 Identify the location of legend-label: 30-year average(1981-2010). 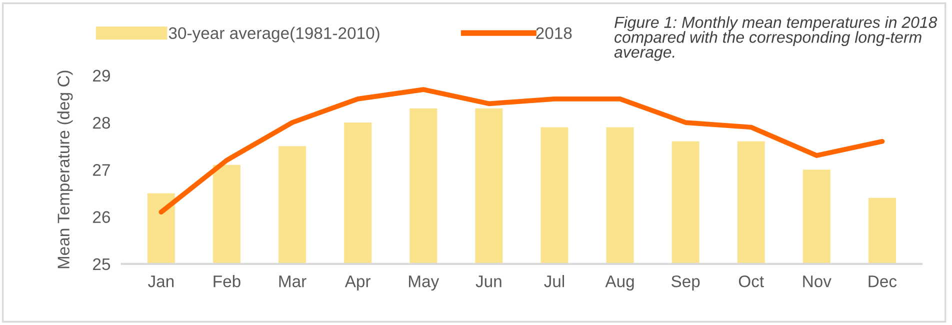
(274, 34).